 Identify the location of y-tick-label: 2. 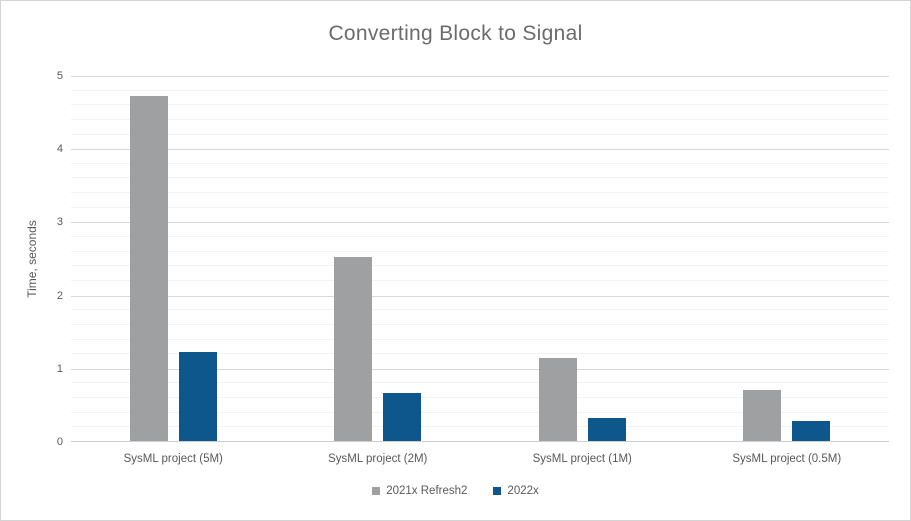
(59, 295).